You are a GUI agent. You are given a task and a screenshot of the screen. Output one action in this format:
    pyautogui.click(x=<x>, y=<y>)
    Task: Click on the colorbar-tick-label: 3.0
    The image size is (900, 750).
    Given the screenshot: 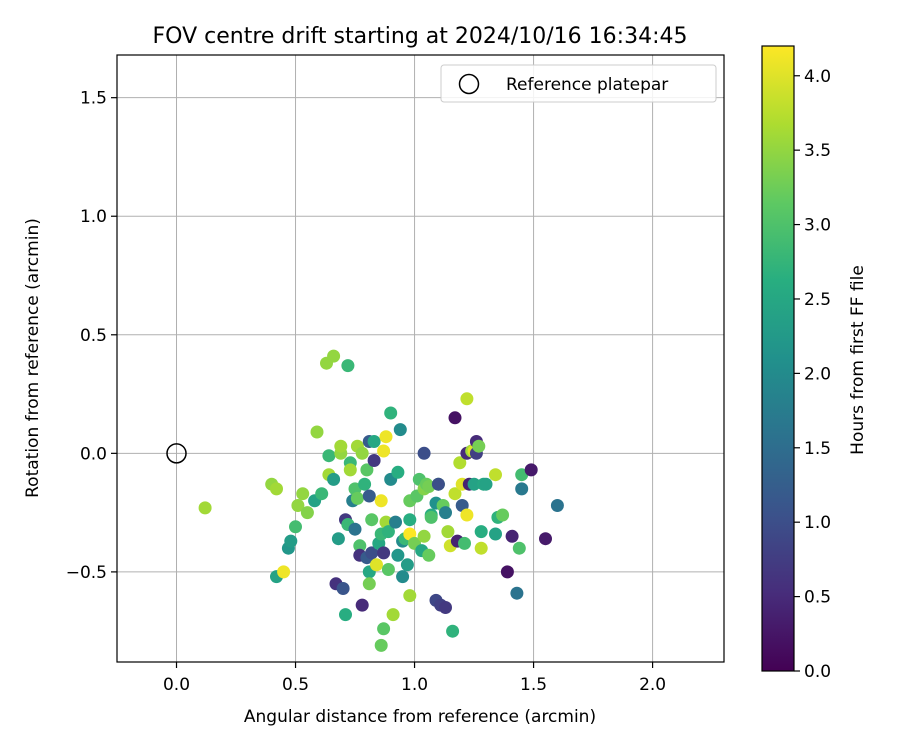 What is the action you would take?
    pyautogui.click(x=817, y=226)
    